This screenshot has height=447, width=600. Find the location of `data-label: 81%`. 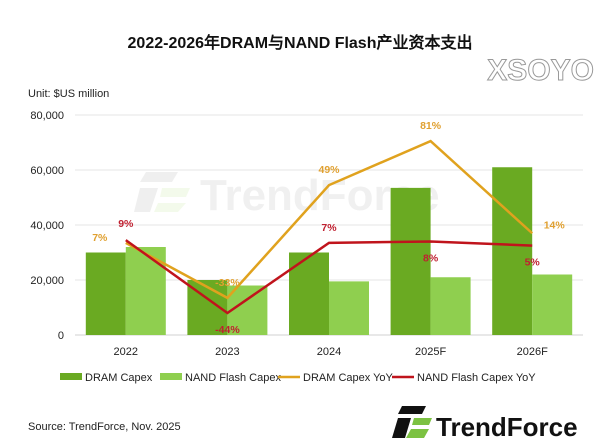

data-label: 81% is located at coordinates (431, 126).